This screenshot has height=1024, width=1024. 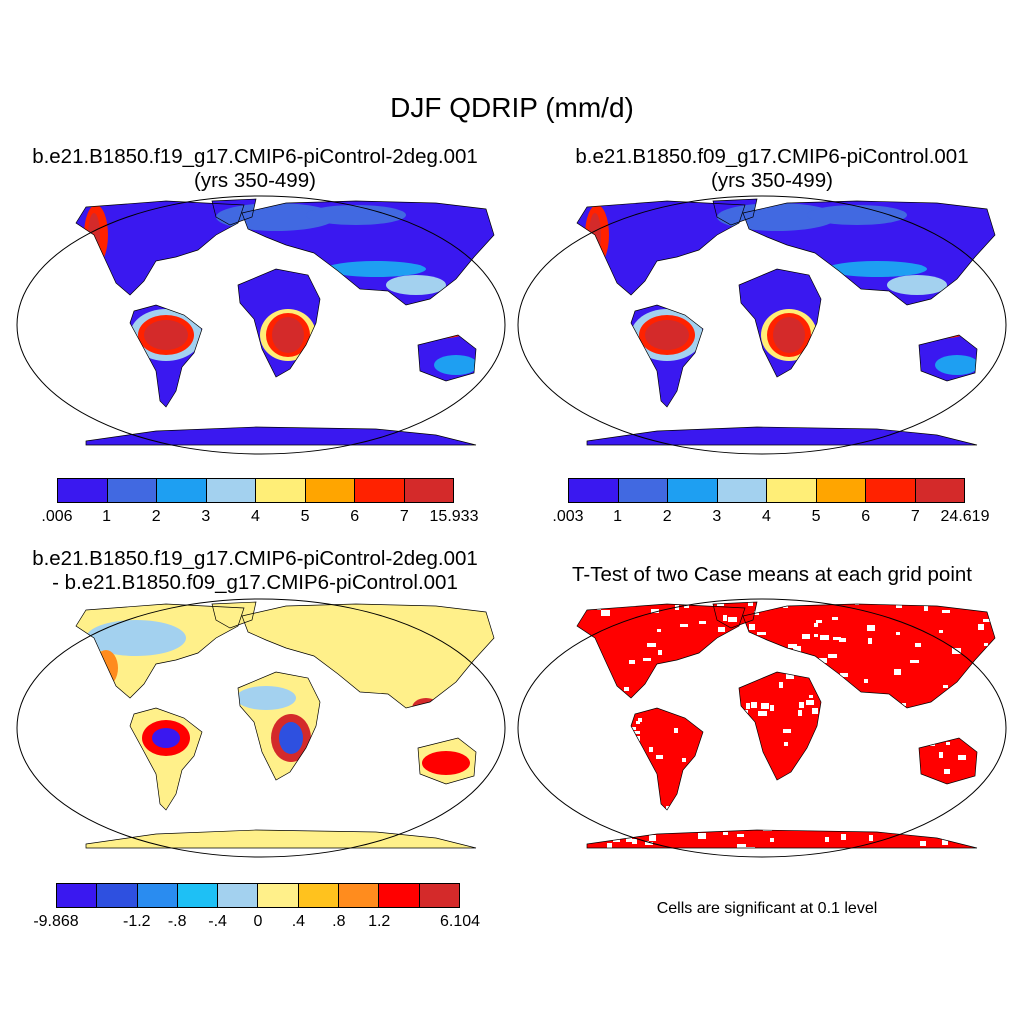 What do you see at coordinates (137, 921) in the screenshot?
I see `colorbar-tick-label: -1.2` at bounding box center [137, 921].